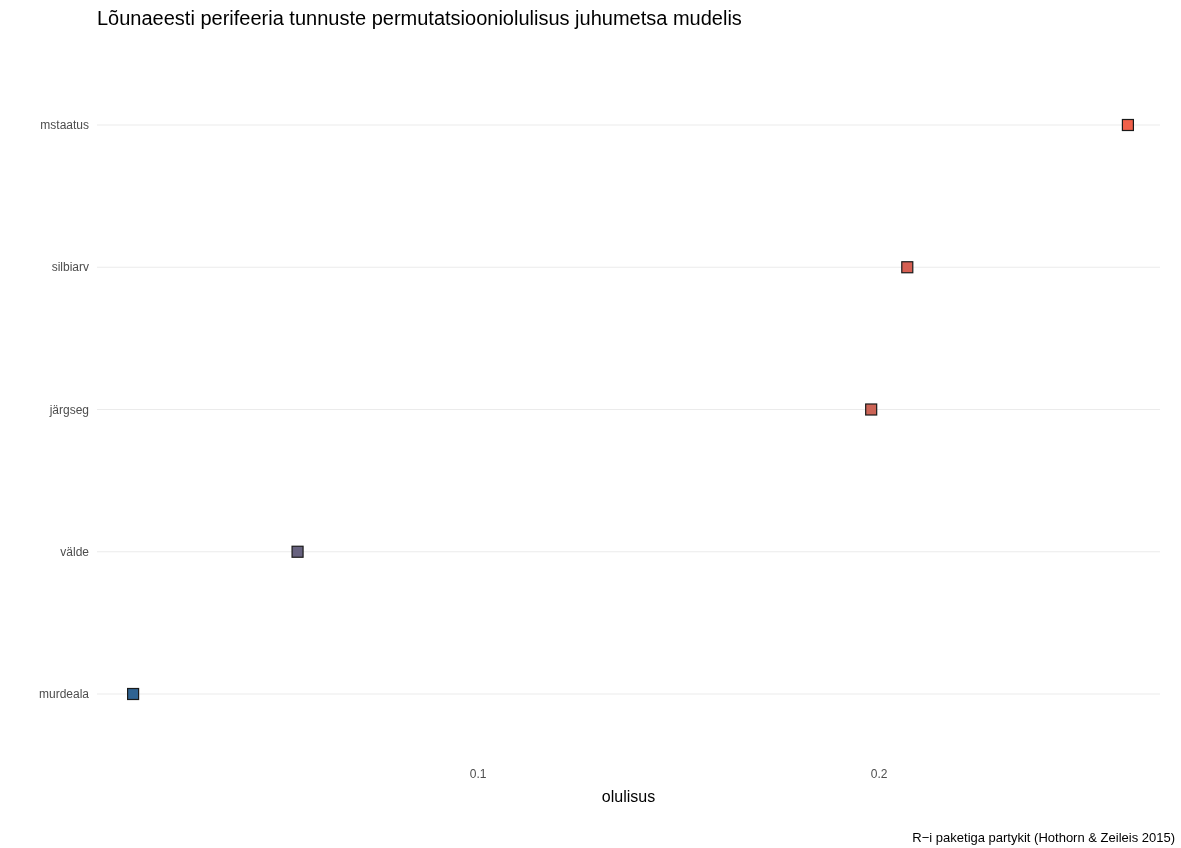 Image resolution: width=1181 pixels, height=848 pixels. Describe the element at coordinates (64, 694) in the screenshot. I see `y-tick-label: murdeala` at that location.